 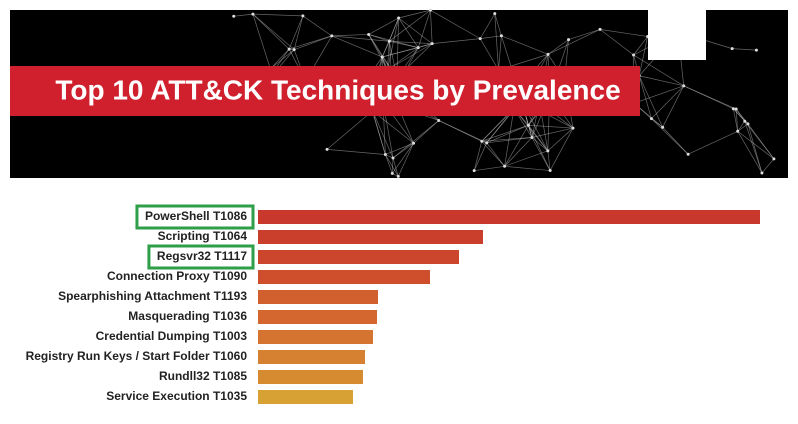 What do you see at coordinates (137, 356) in the screenshot?
I see `category-label: Registry Run Keys / Start Folder T1060` at bounding box center [137, 356].